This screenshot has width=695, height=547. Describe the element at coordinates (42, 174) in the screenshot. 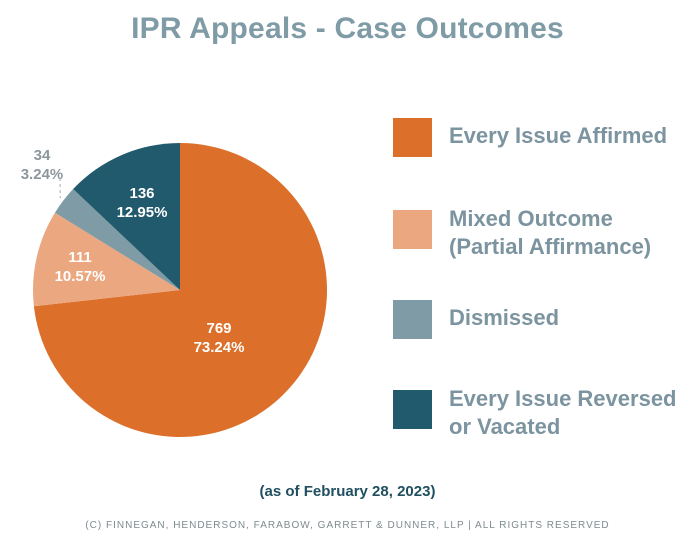

I see `slice-percent: 3.24%` at that location.